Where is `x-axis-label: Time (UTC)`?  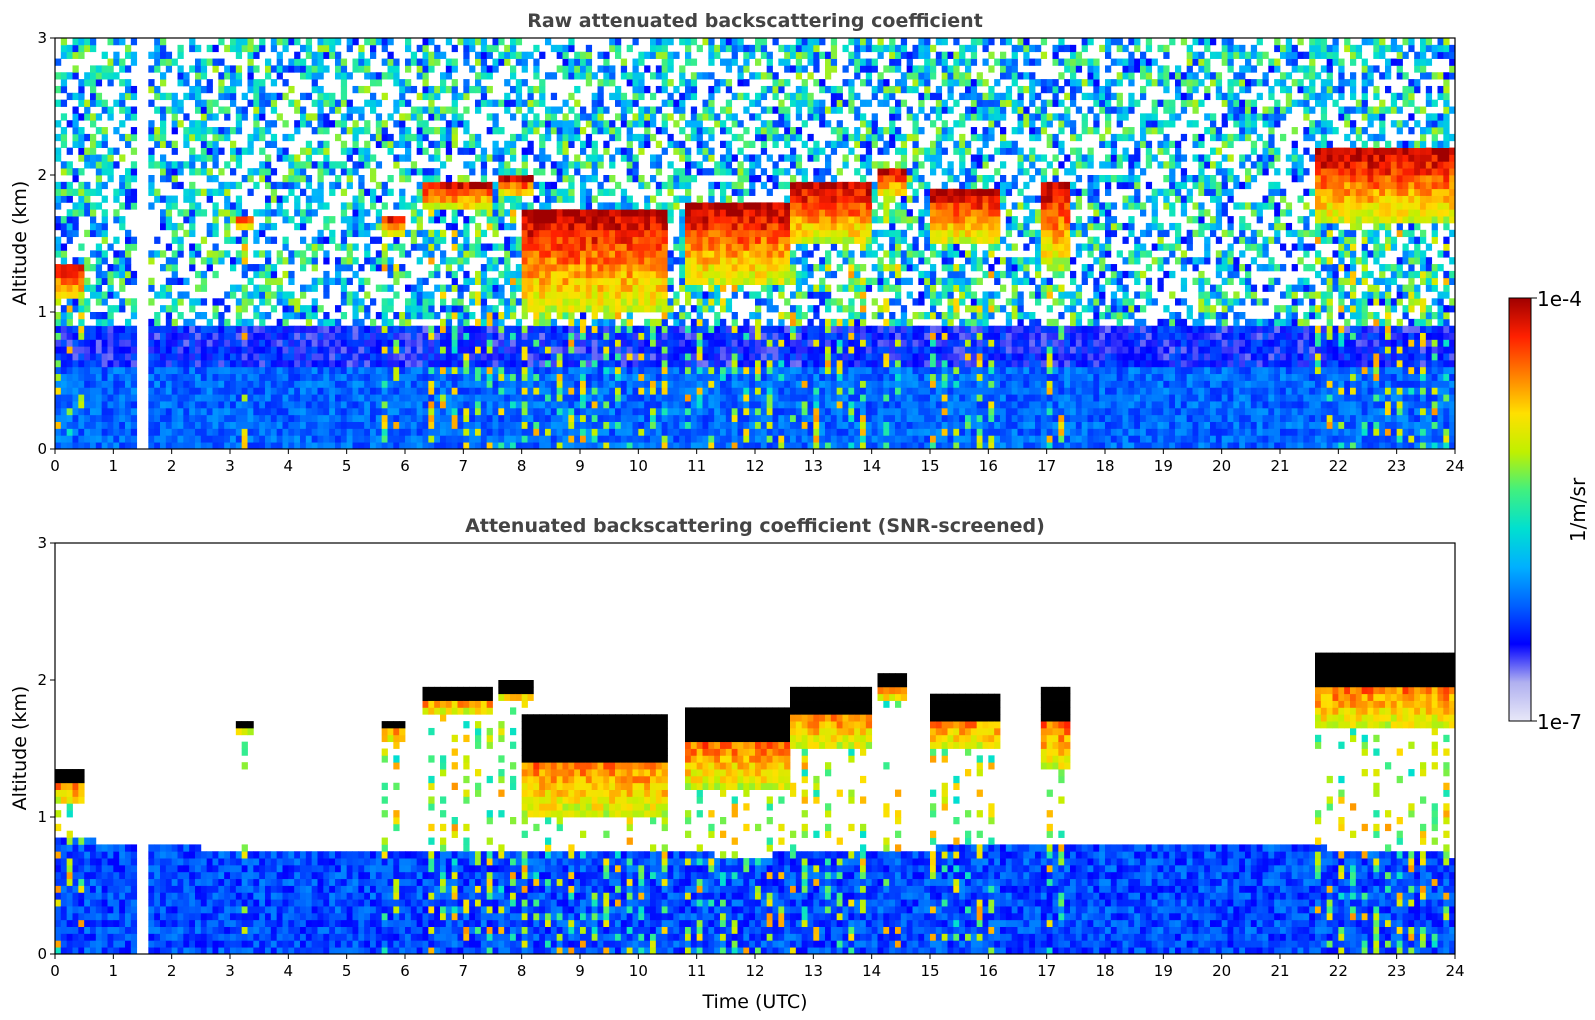 x-axis-label: Time (UTC) is located at coordinates (754, 1002).